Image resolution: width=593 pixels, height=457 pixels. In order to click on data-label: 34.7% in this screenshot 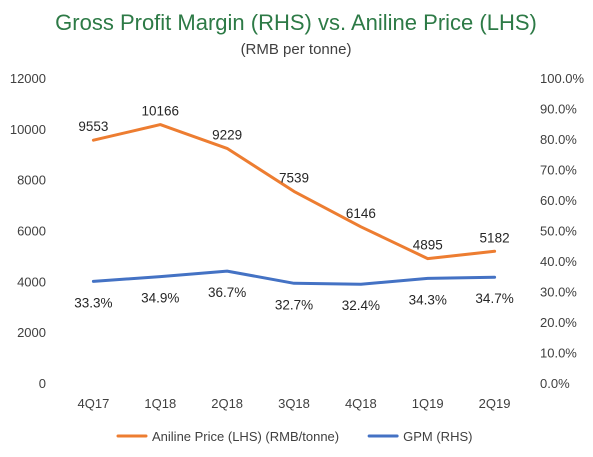, I will do `click(494, 298)`.